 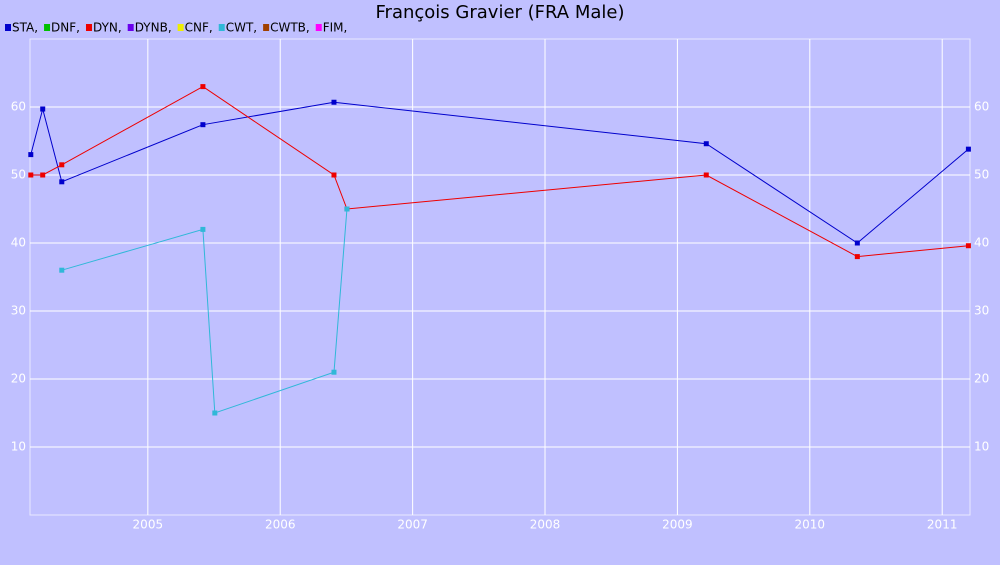 What do you see at coordinates (18, 447) in the screenshot?
I see `y-tick-label: 10` at bounding box center [18, 447].